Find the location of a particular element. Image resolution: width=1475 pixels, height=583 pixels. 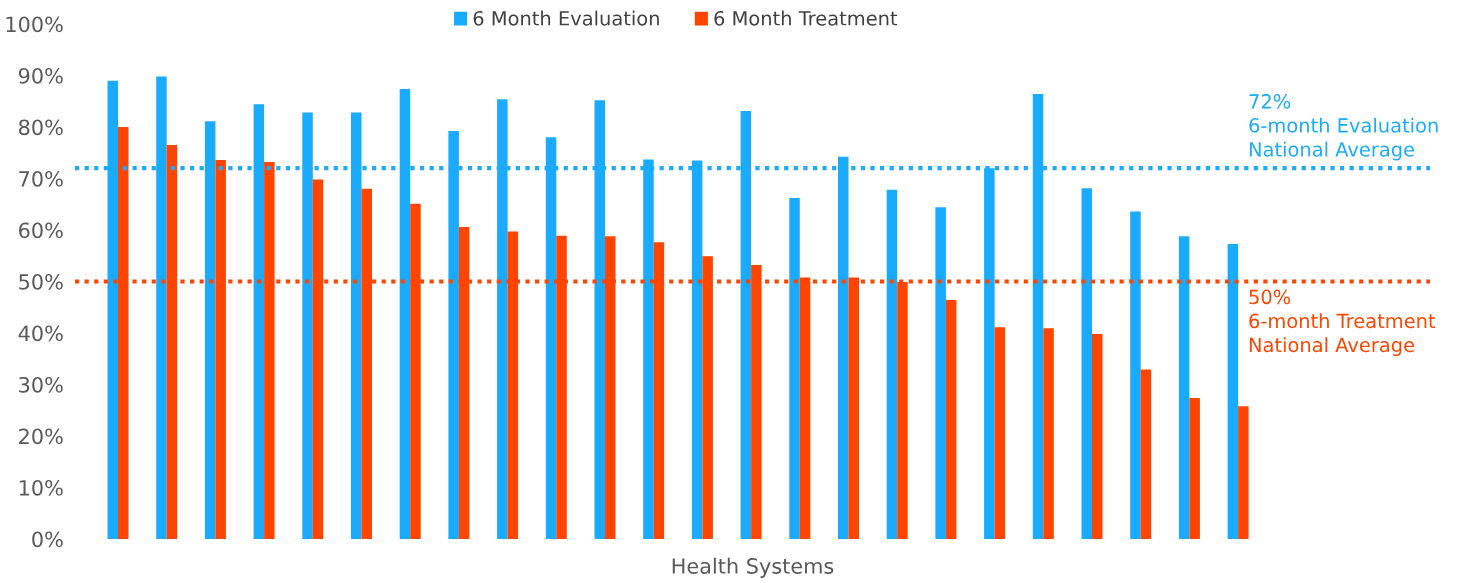

x-axis-title: Health Systems is located at coordinates (753, 567).